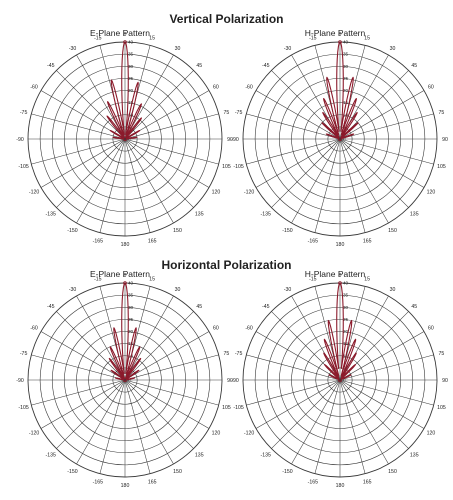 The height and width of the screenshot is (500, 453). I want to click on radial-tick-label: 25, so click(346, 78).